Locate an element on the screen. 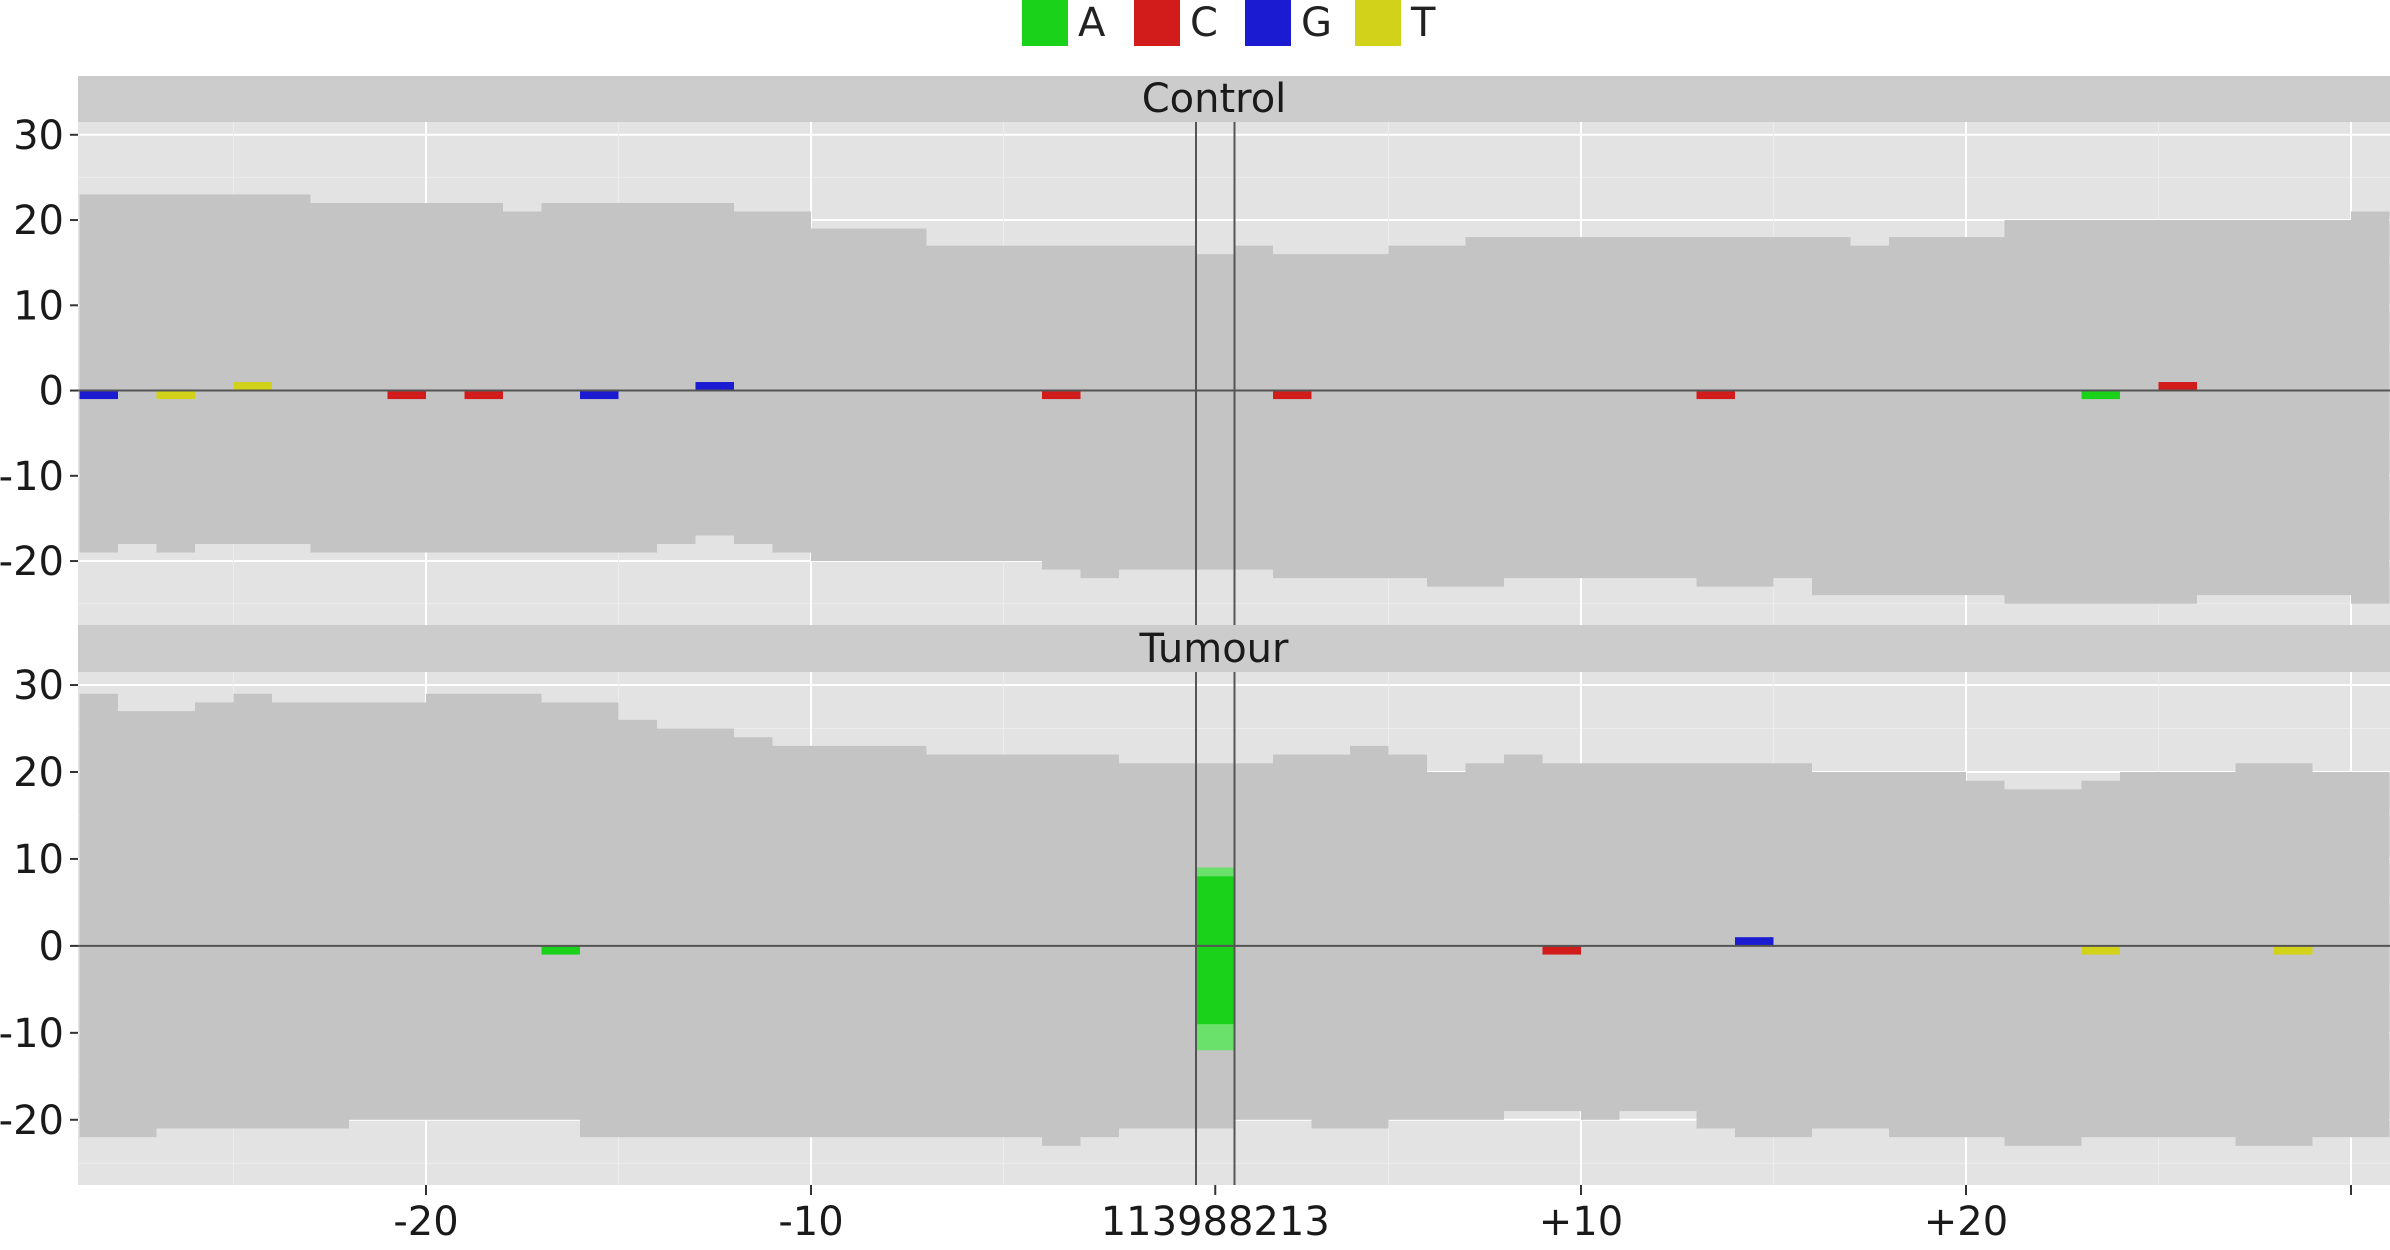  y-tick-label: 20 is located at coordinates (38, 221).